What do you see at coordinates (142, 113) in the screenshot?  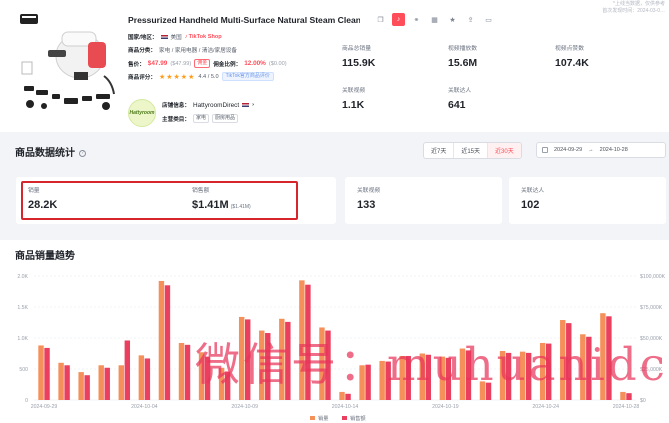 I see `store-logo: Hattyroom` at bounding box center [142, 113].